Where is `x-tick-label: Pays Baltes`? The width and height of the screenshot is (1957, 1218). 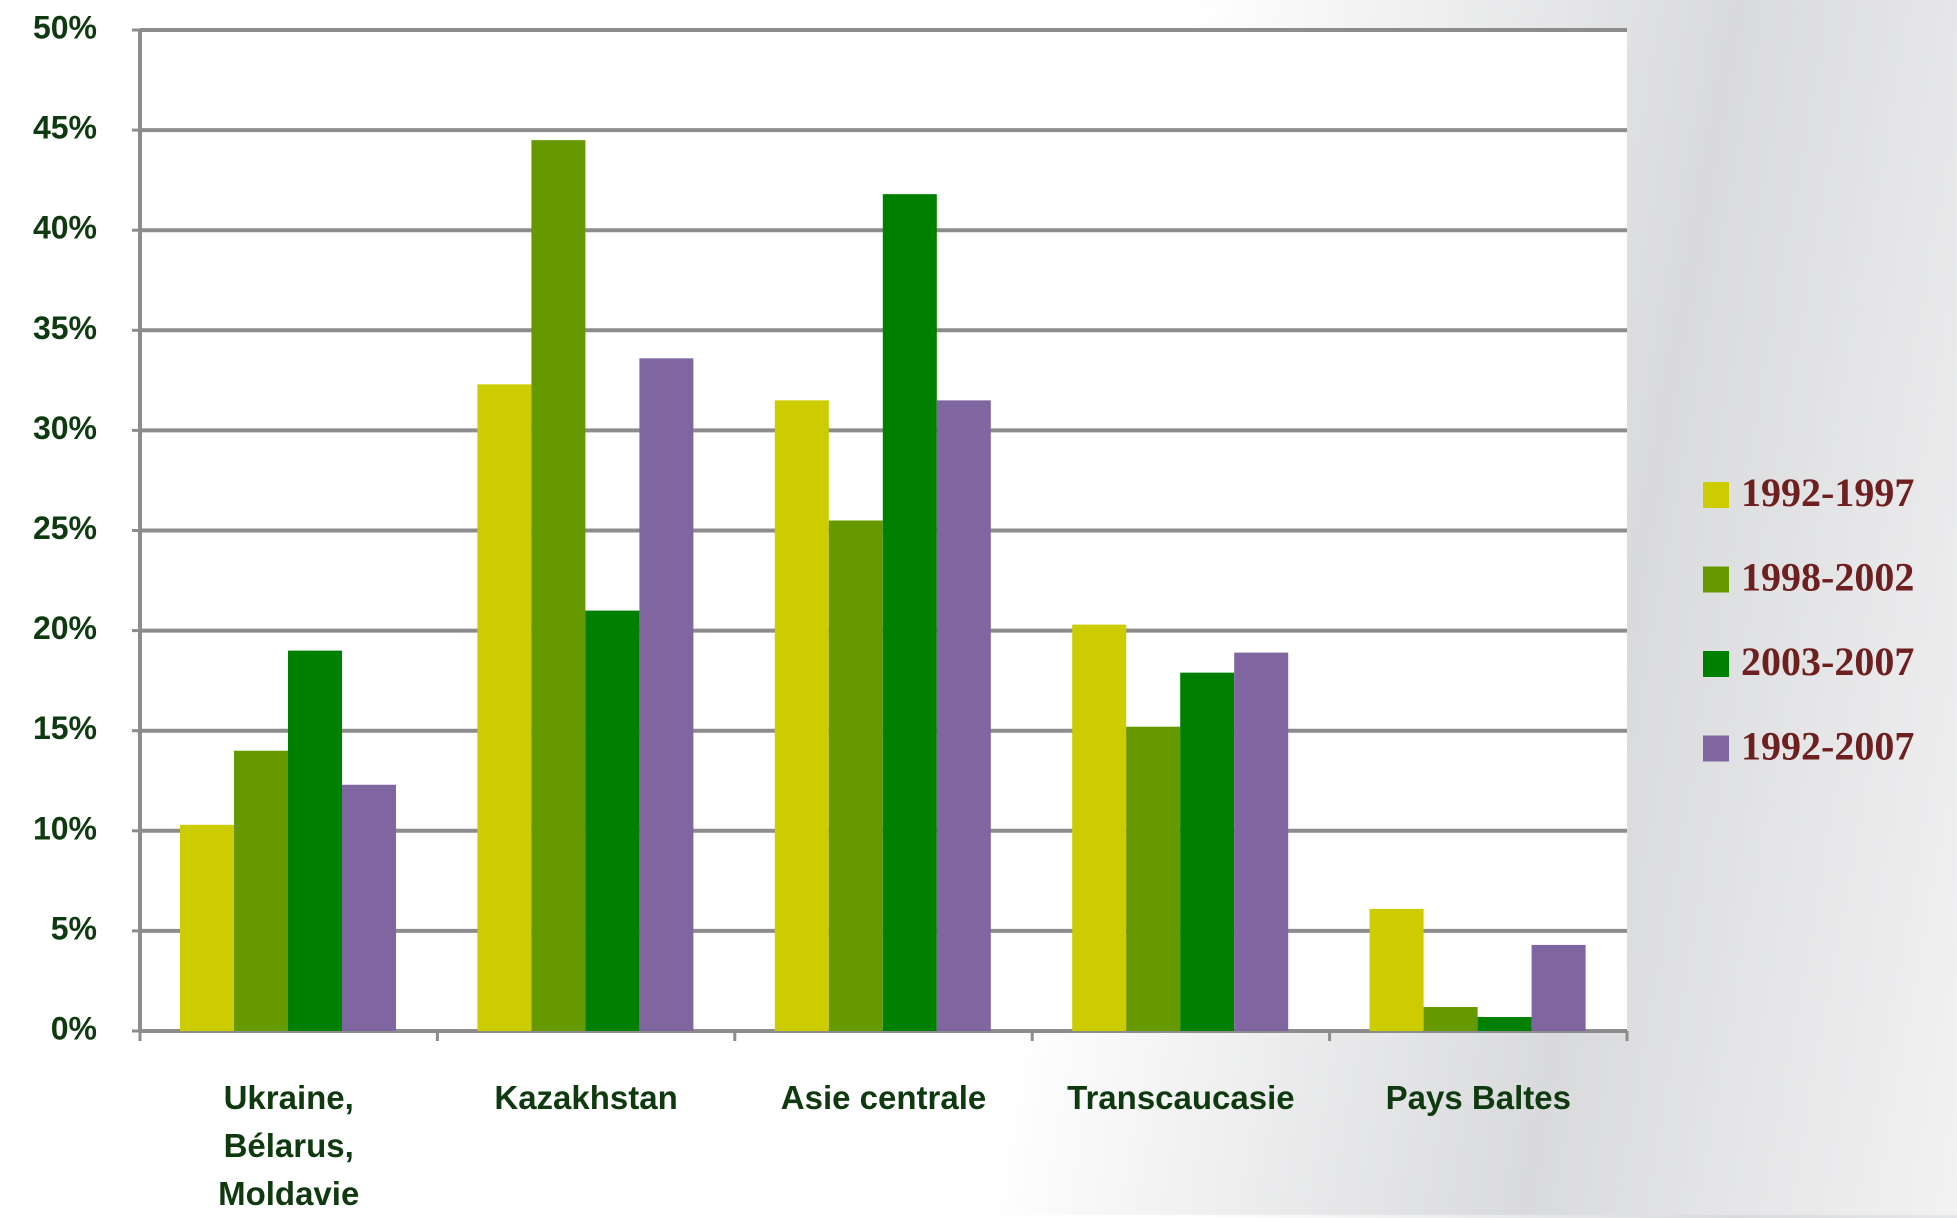 x-tick-label: Pays Baltes is located at coordinates (1478, 1097).